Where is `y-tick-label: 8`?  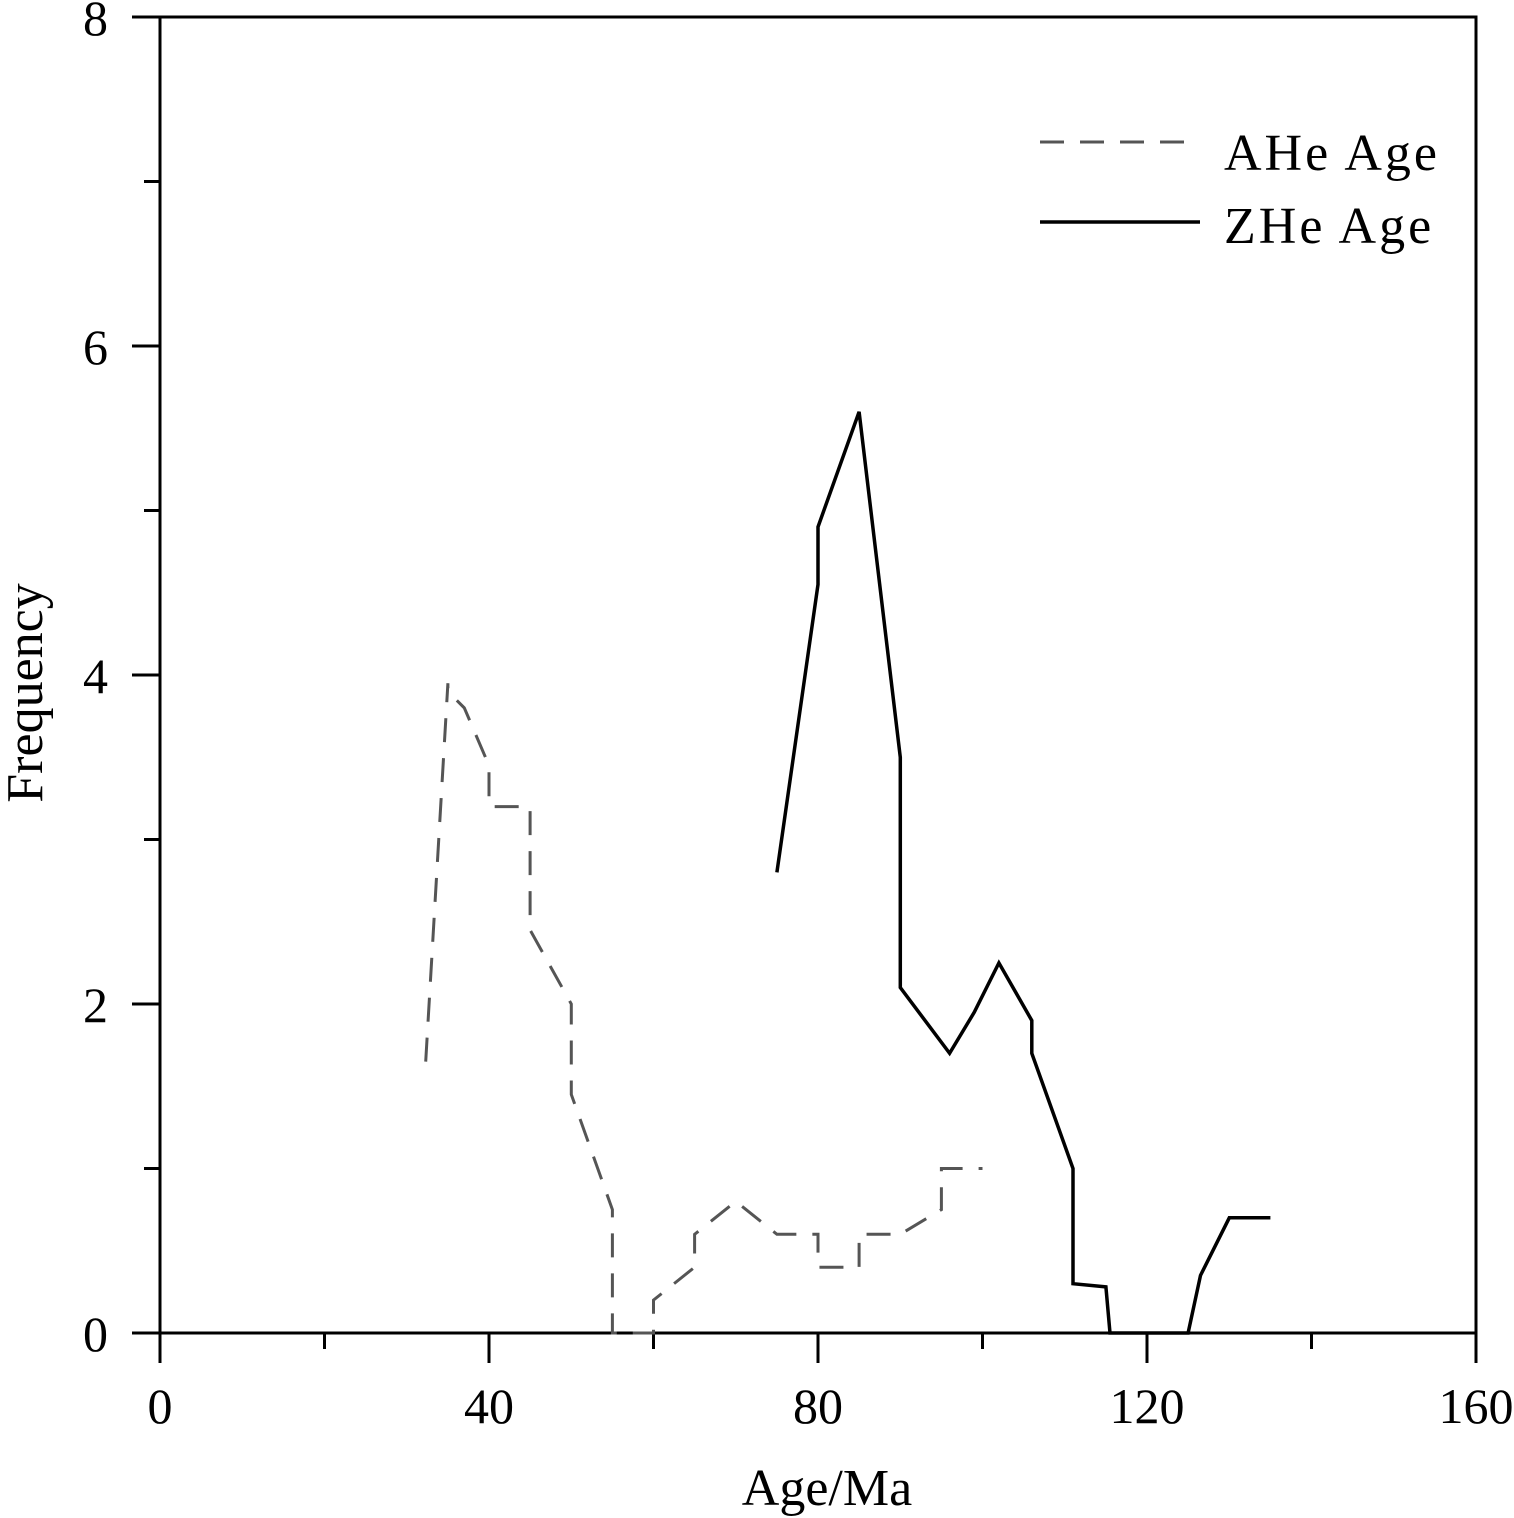
y-tick-label: 8 is located at coordinates (95, 23).